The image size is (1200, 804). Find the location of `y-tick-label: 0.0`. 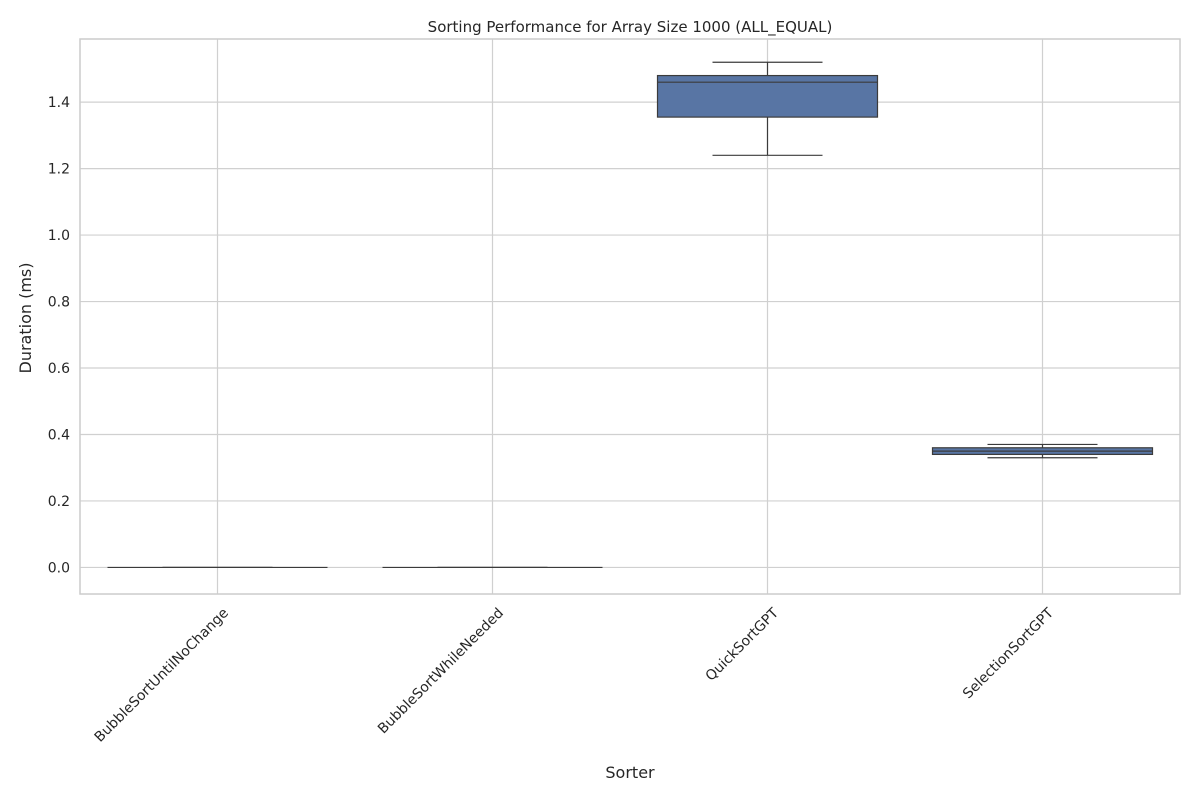

y-tick-label: 0.0 is located at coordinates (59, 568).